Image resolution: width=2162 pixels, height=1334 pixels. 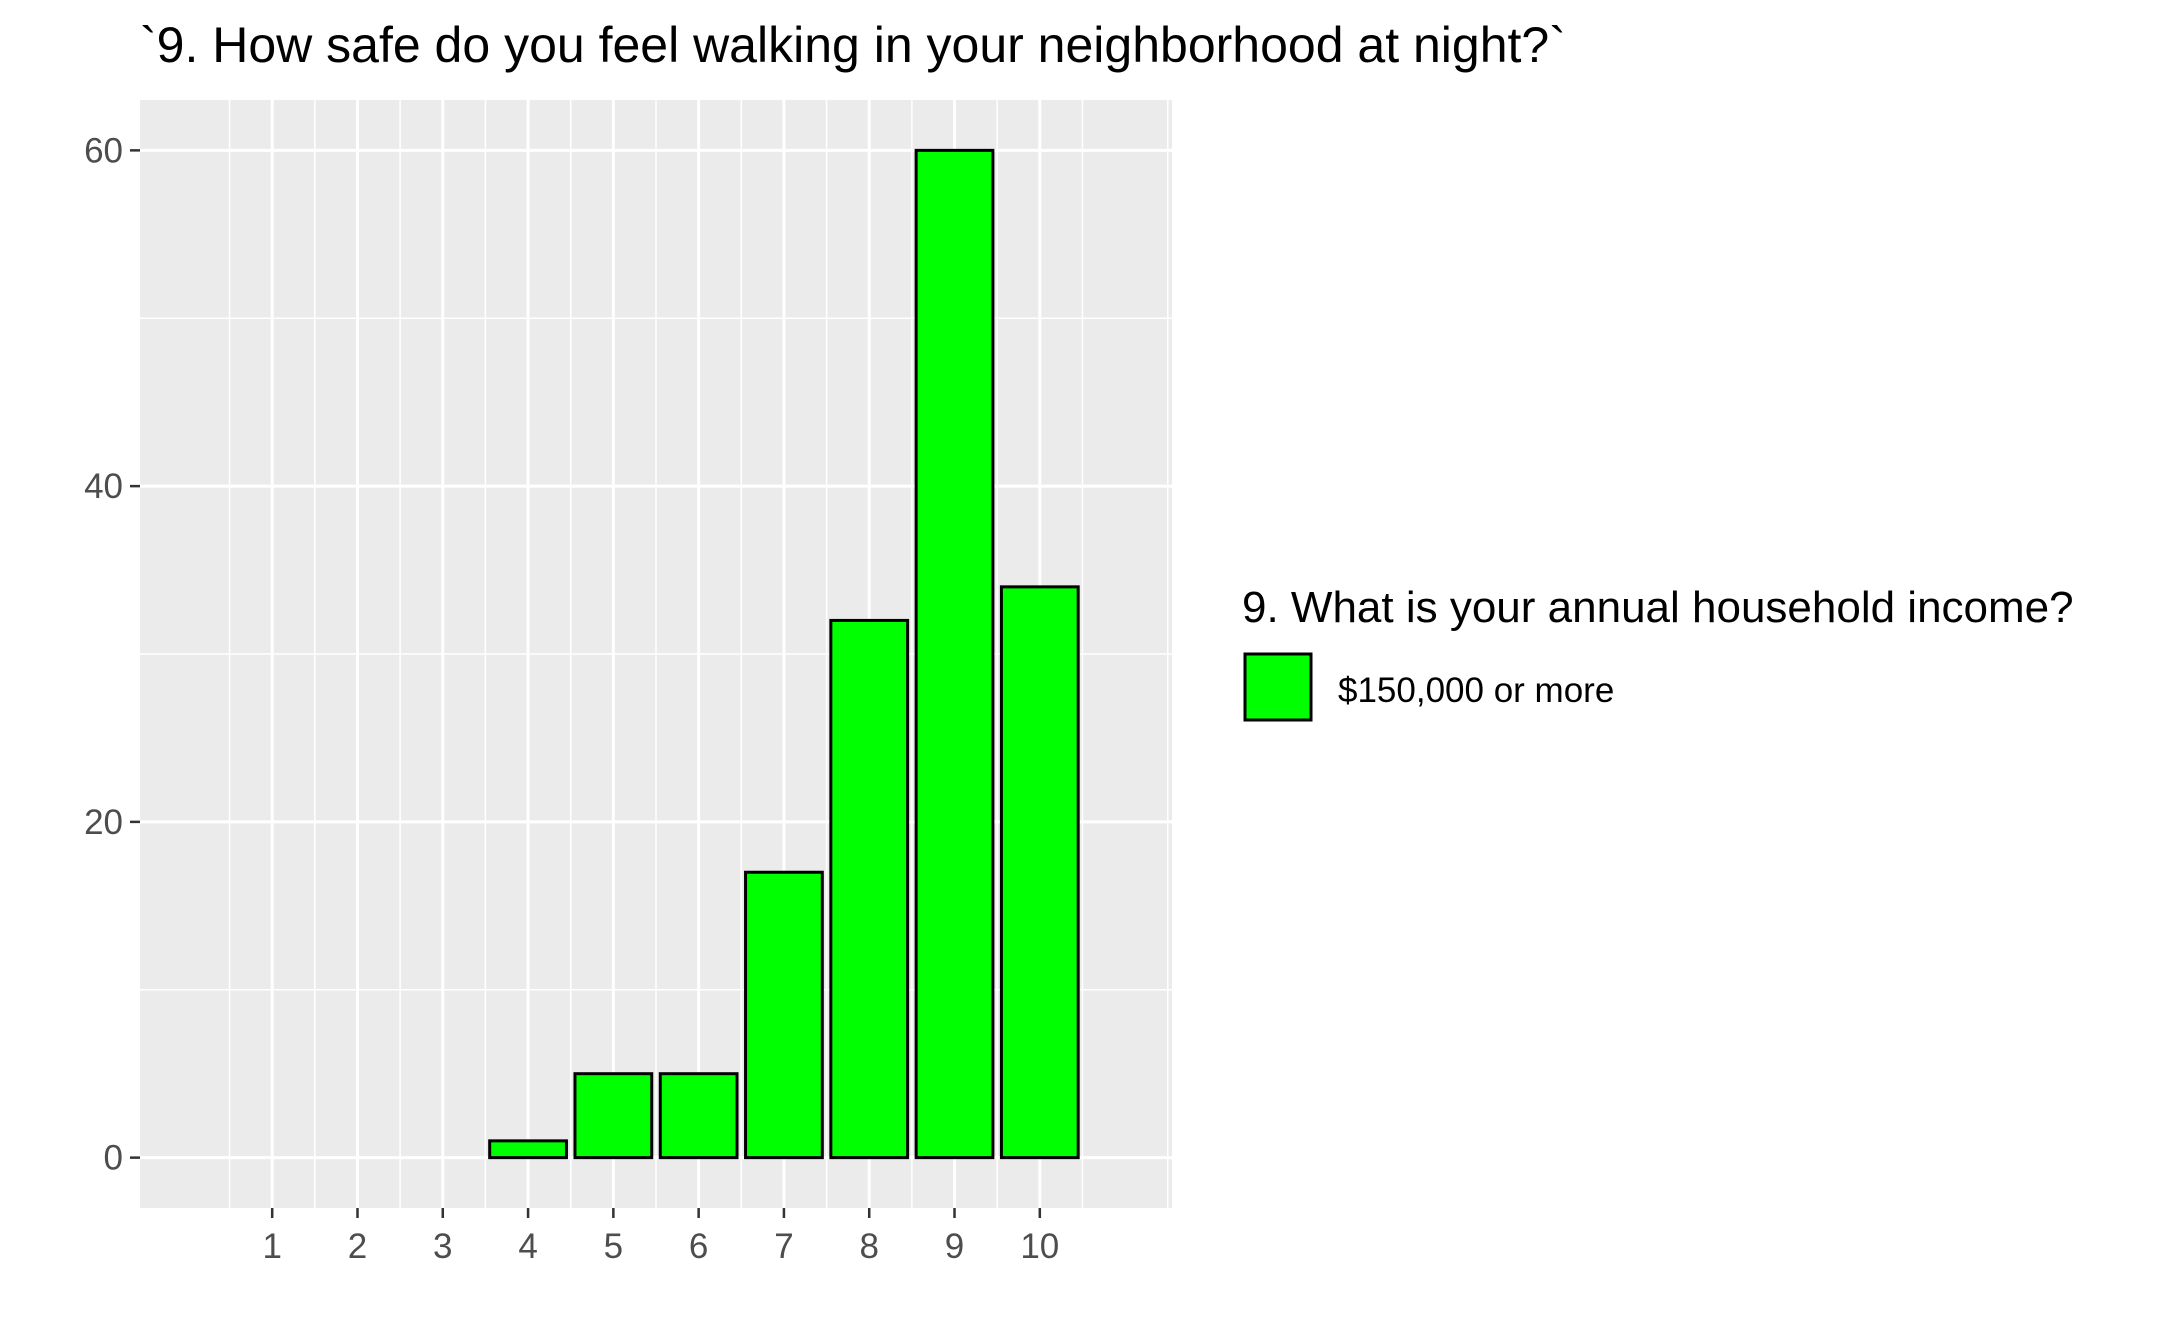 I want to click on x-tick-label: 9, so click(x=954, y=1246).